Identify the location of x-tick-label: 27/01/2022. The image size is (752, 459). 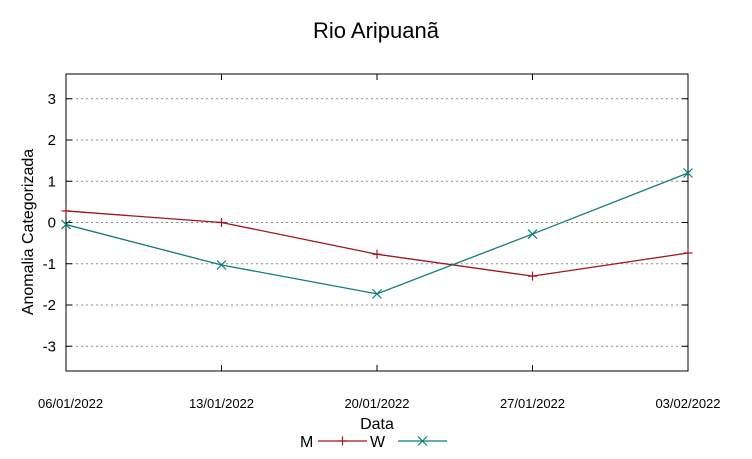
(532, 403).